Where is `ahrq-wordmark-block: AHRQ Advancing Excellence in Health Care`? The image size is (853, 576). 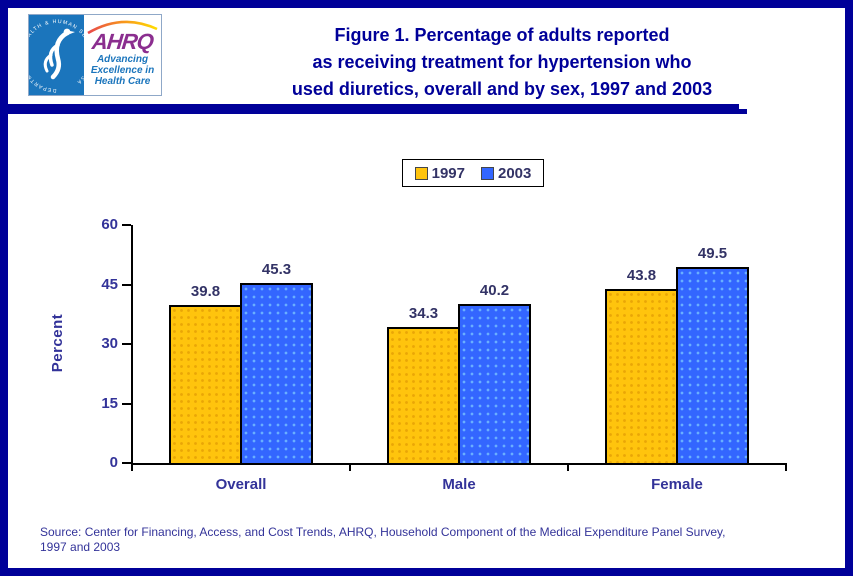 ahrq-wordmark-block: AHRQ Advancing Excellence in Health Care is located at coordinates (122, 55).